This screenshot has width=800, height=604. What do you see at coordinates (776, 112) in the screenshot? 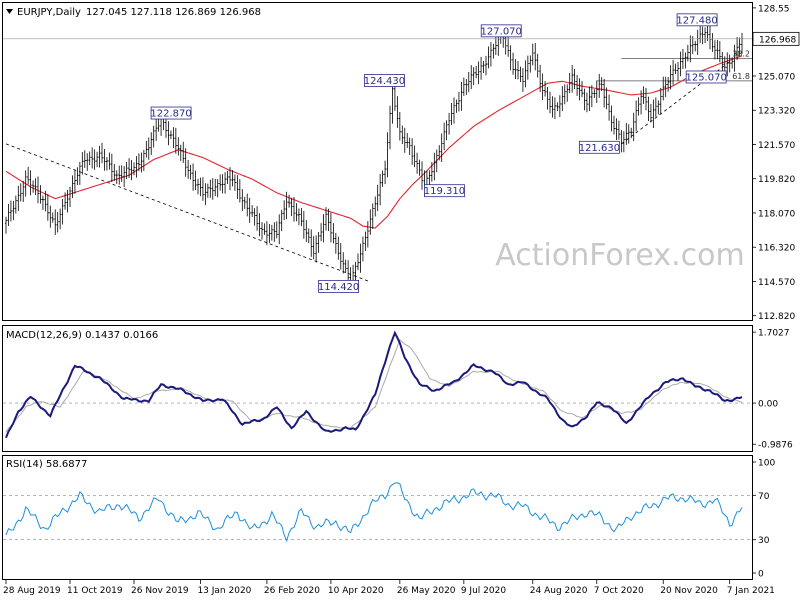
I see `price-tick-label: 123.320` at bounding box center [776, 112].